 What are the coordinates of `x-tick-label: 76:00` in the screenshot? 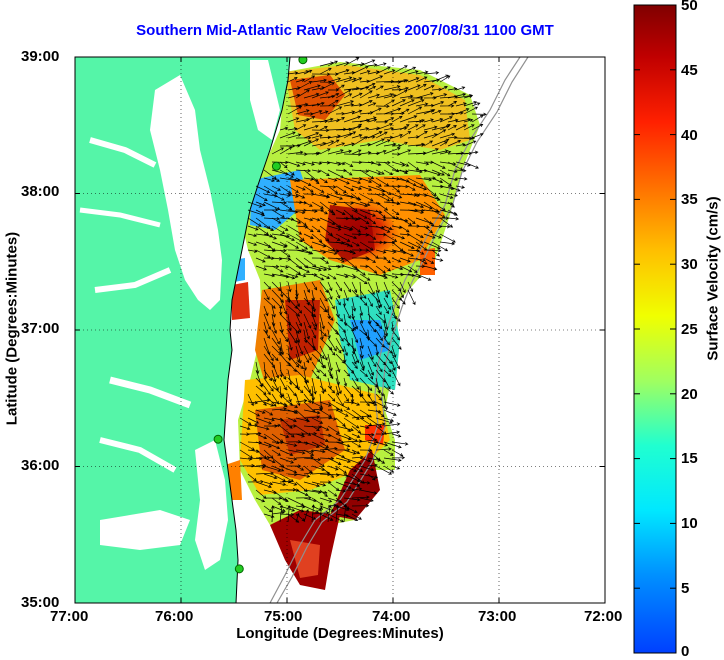 It's located at (174, 616).